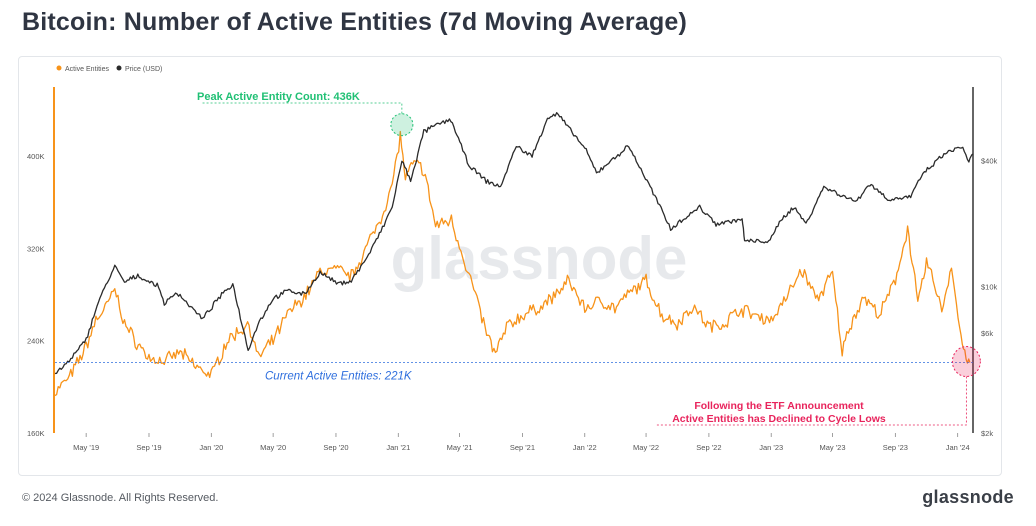  What do you see at coordinates (120, 498) in the screenshot?
I see `copyright-text: © 2024 Glassnode. All Rights Reserved.` at bounding box center [120, 498].